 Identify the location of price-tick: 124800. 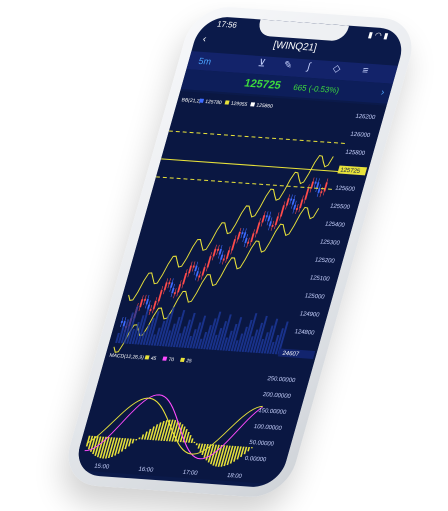
(305, 332).